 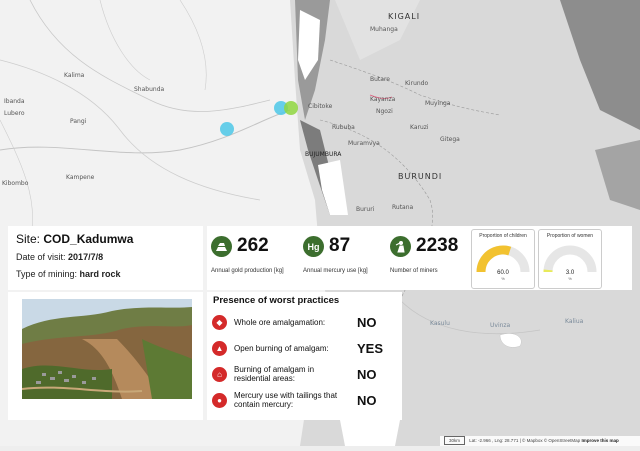 What do you see at coordinates (219, 400) in the screenshot?
I see `tailings-icon: ●` at bounding box center [219, 400].